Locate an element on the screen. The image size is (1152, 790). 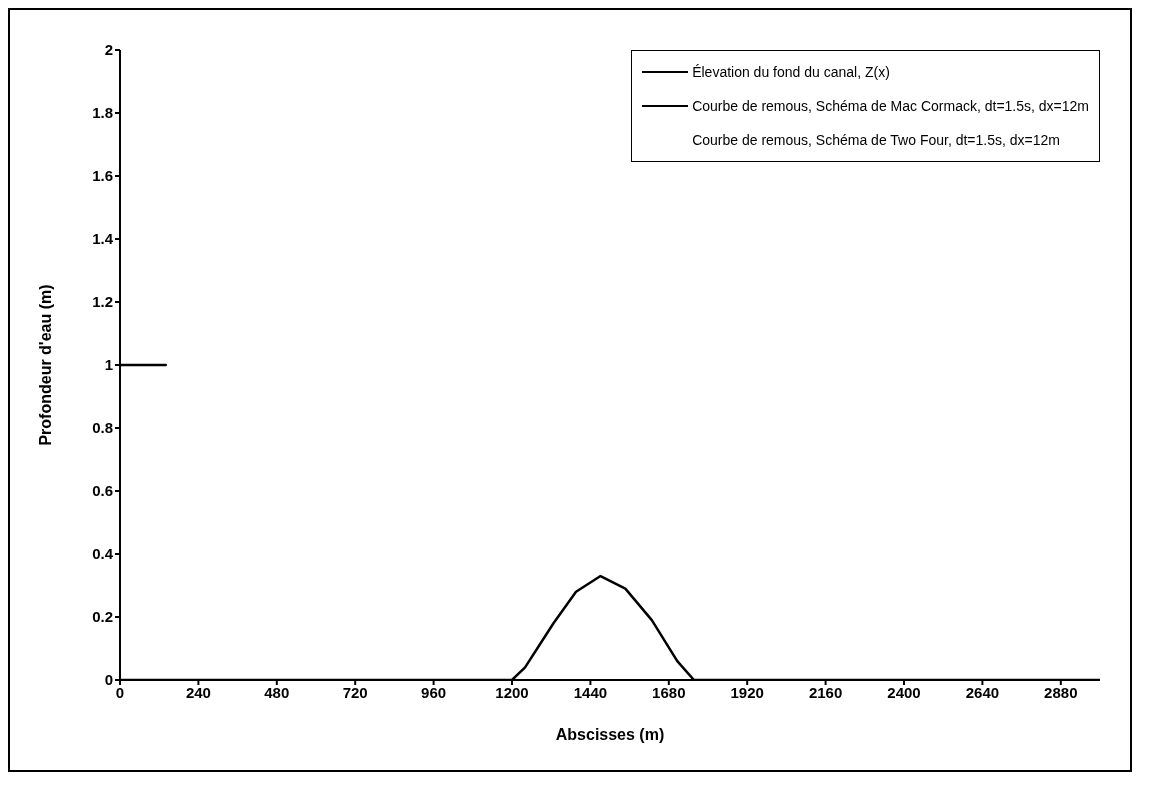
x-tick-label: 1680 is located at coordinates (669, 692).